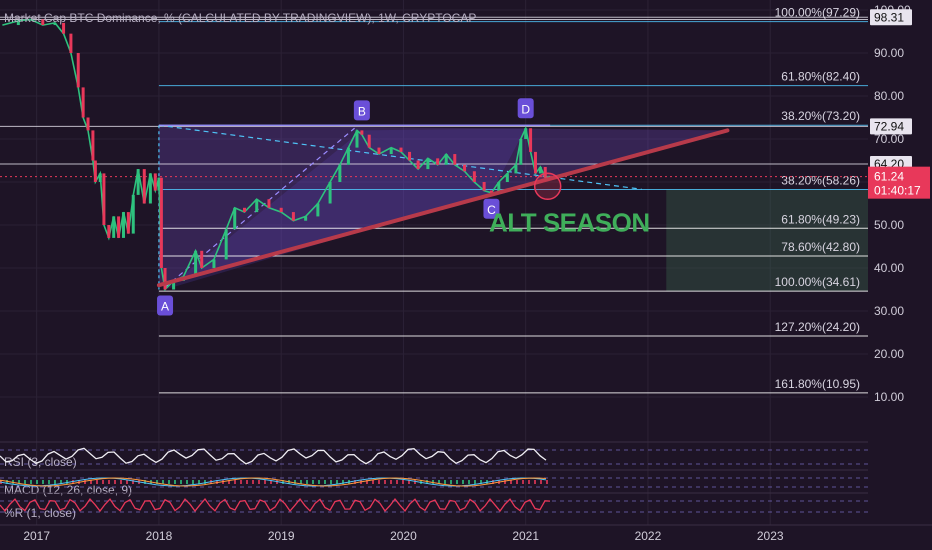 This screenshot has width=932, height=550. Describe the element at coordinates (889, 397) in the screenshot. I see `y-tick-label: 10.00` at that location.